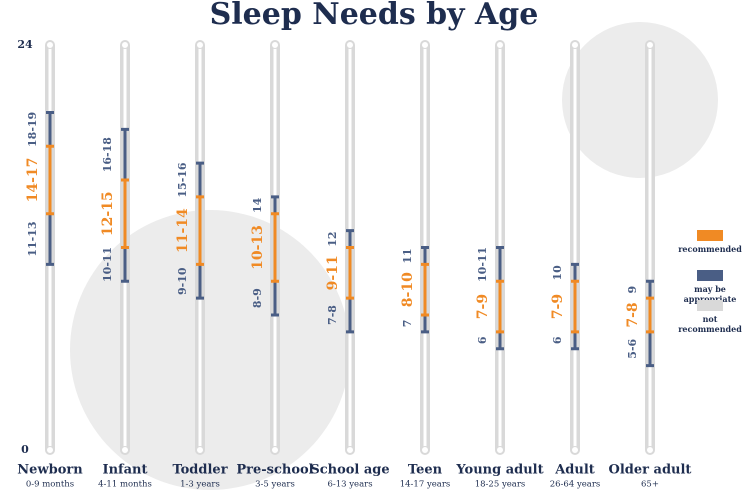 The image size is (748, 490). Describe the element at coordinates (407, 324) in the screenshot. I see `lower-label: 7` at that location.